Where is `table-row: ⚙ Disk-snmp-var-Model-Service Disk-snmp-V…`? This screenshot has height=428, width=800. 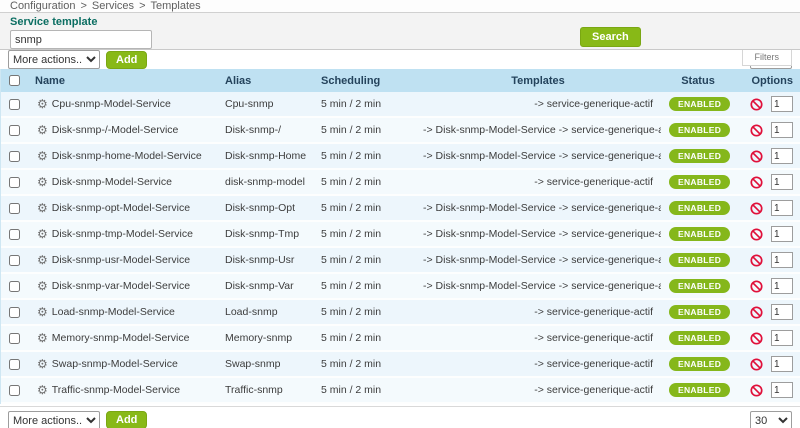
table-row: ⚙ Disk-snmp-var-Model-Service Disk-snmp-V… is located at coordinates (400, 286).